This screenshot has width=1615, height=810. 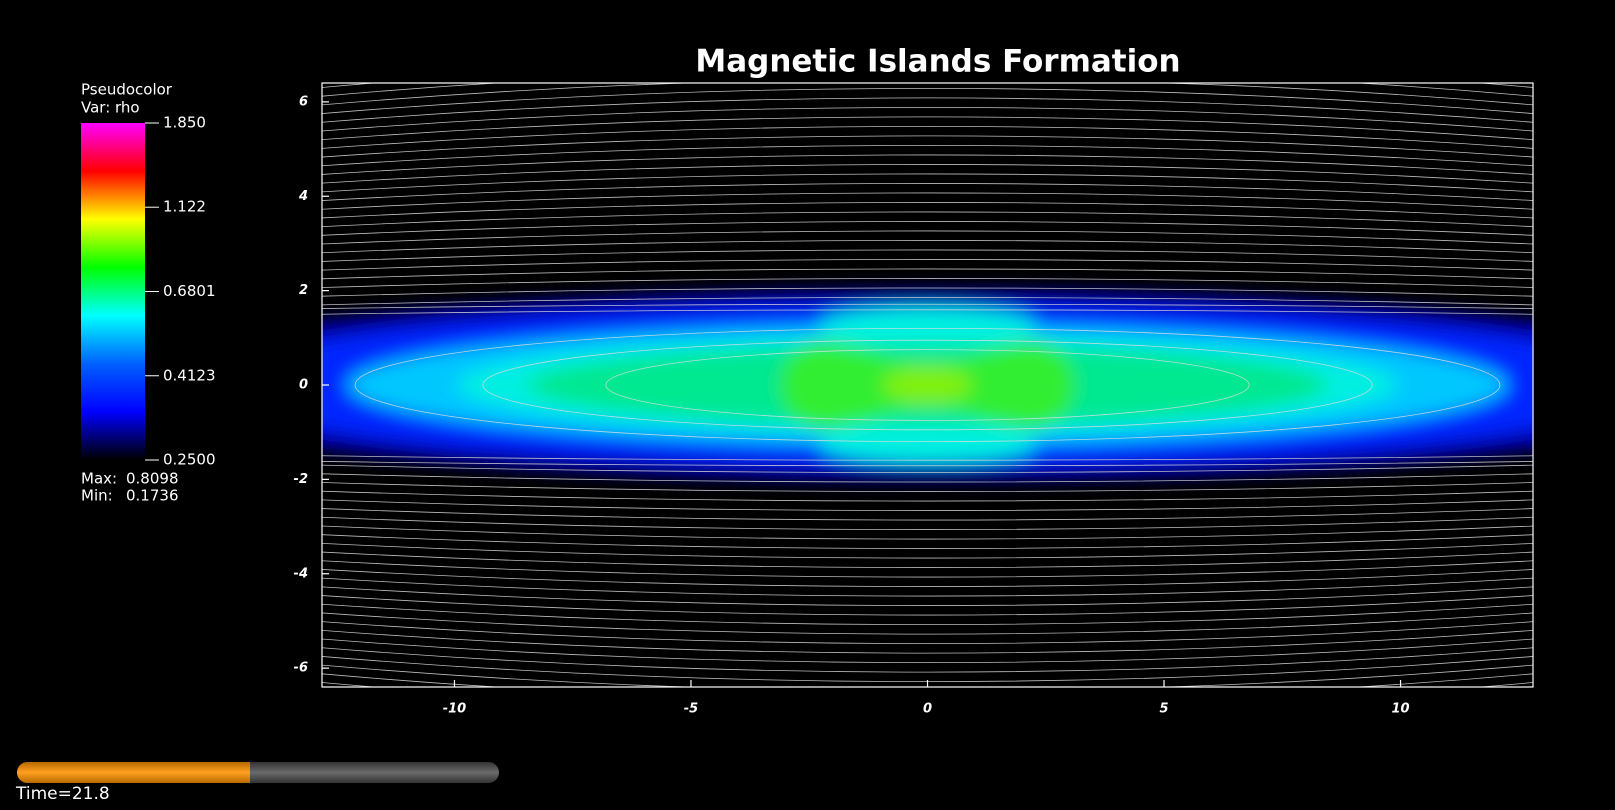 What do you see at coordinates (303, 196) in the screenshot?
I see `y-tick-label: 4` at bounding box center [303, 196].